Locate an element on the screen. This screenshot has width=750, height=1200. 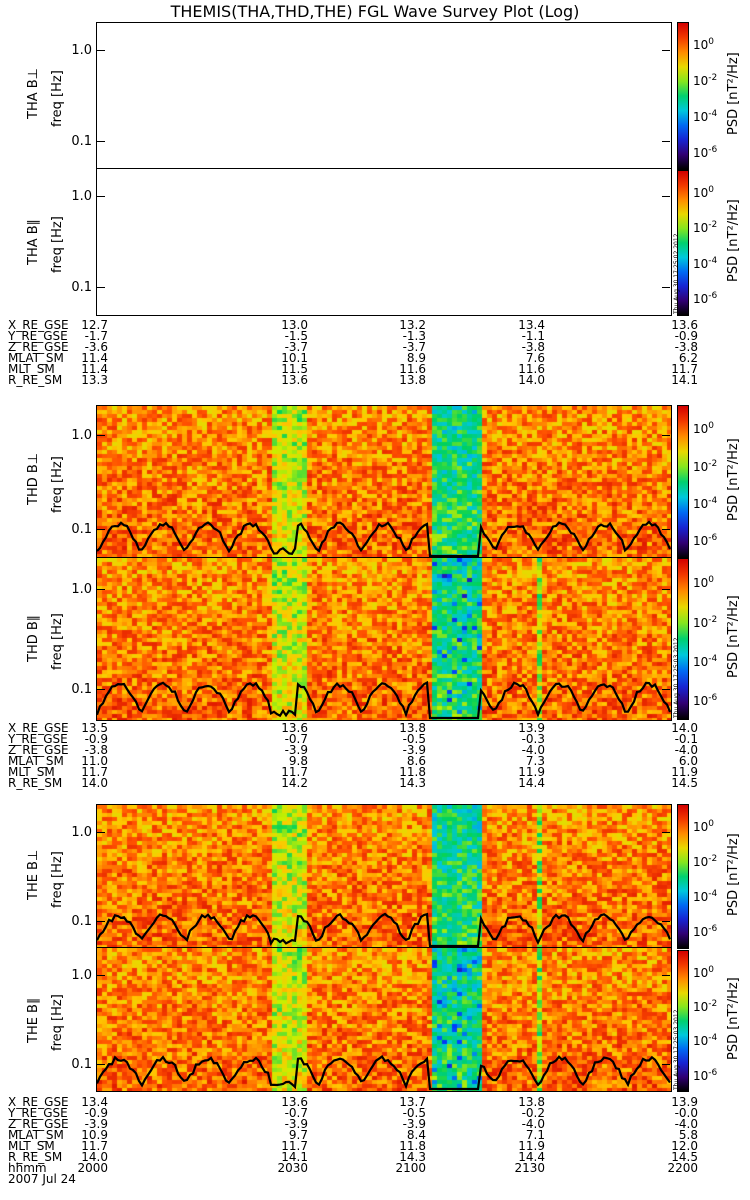
ephemeris-value: 2000 is located at coordinates (92, 1168).